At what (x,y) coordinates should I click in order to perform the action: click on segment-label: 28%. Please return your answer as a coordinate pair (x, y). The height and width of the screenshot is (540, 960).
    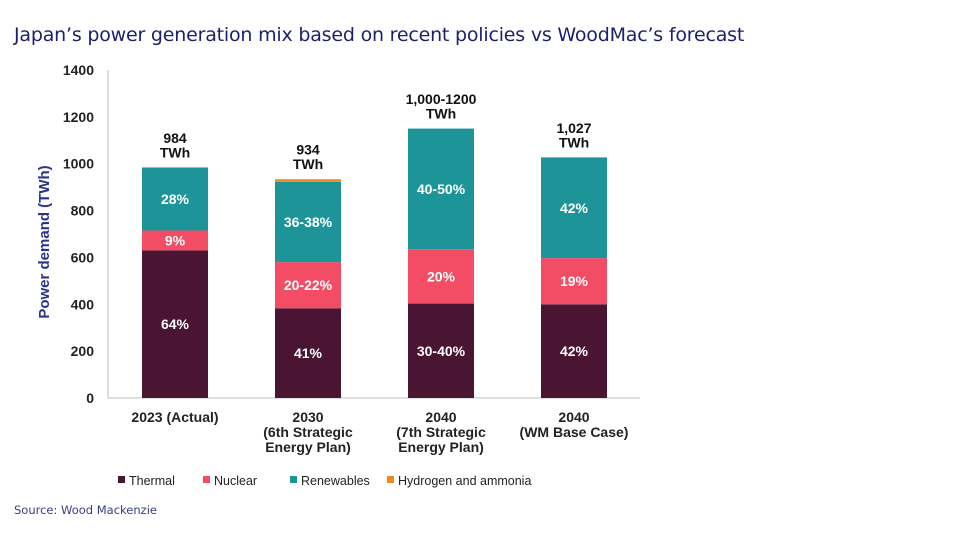
    Looking at the image, I should click on (175, 199).